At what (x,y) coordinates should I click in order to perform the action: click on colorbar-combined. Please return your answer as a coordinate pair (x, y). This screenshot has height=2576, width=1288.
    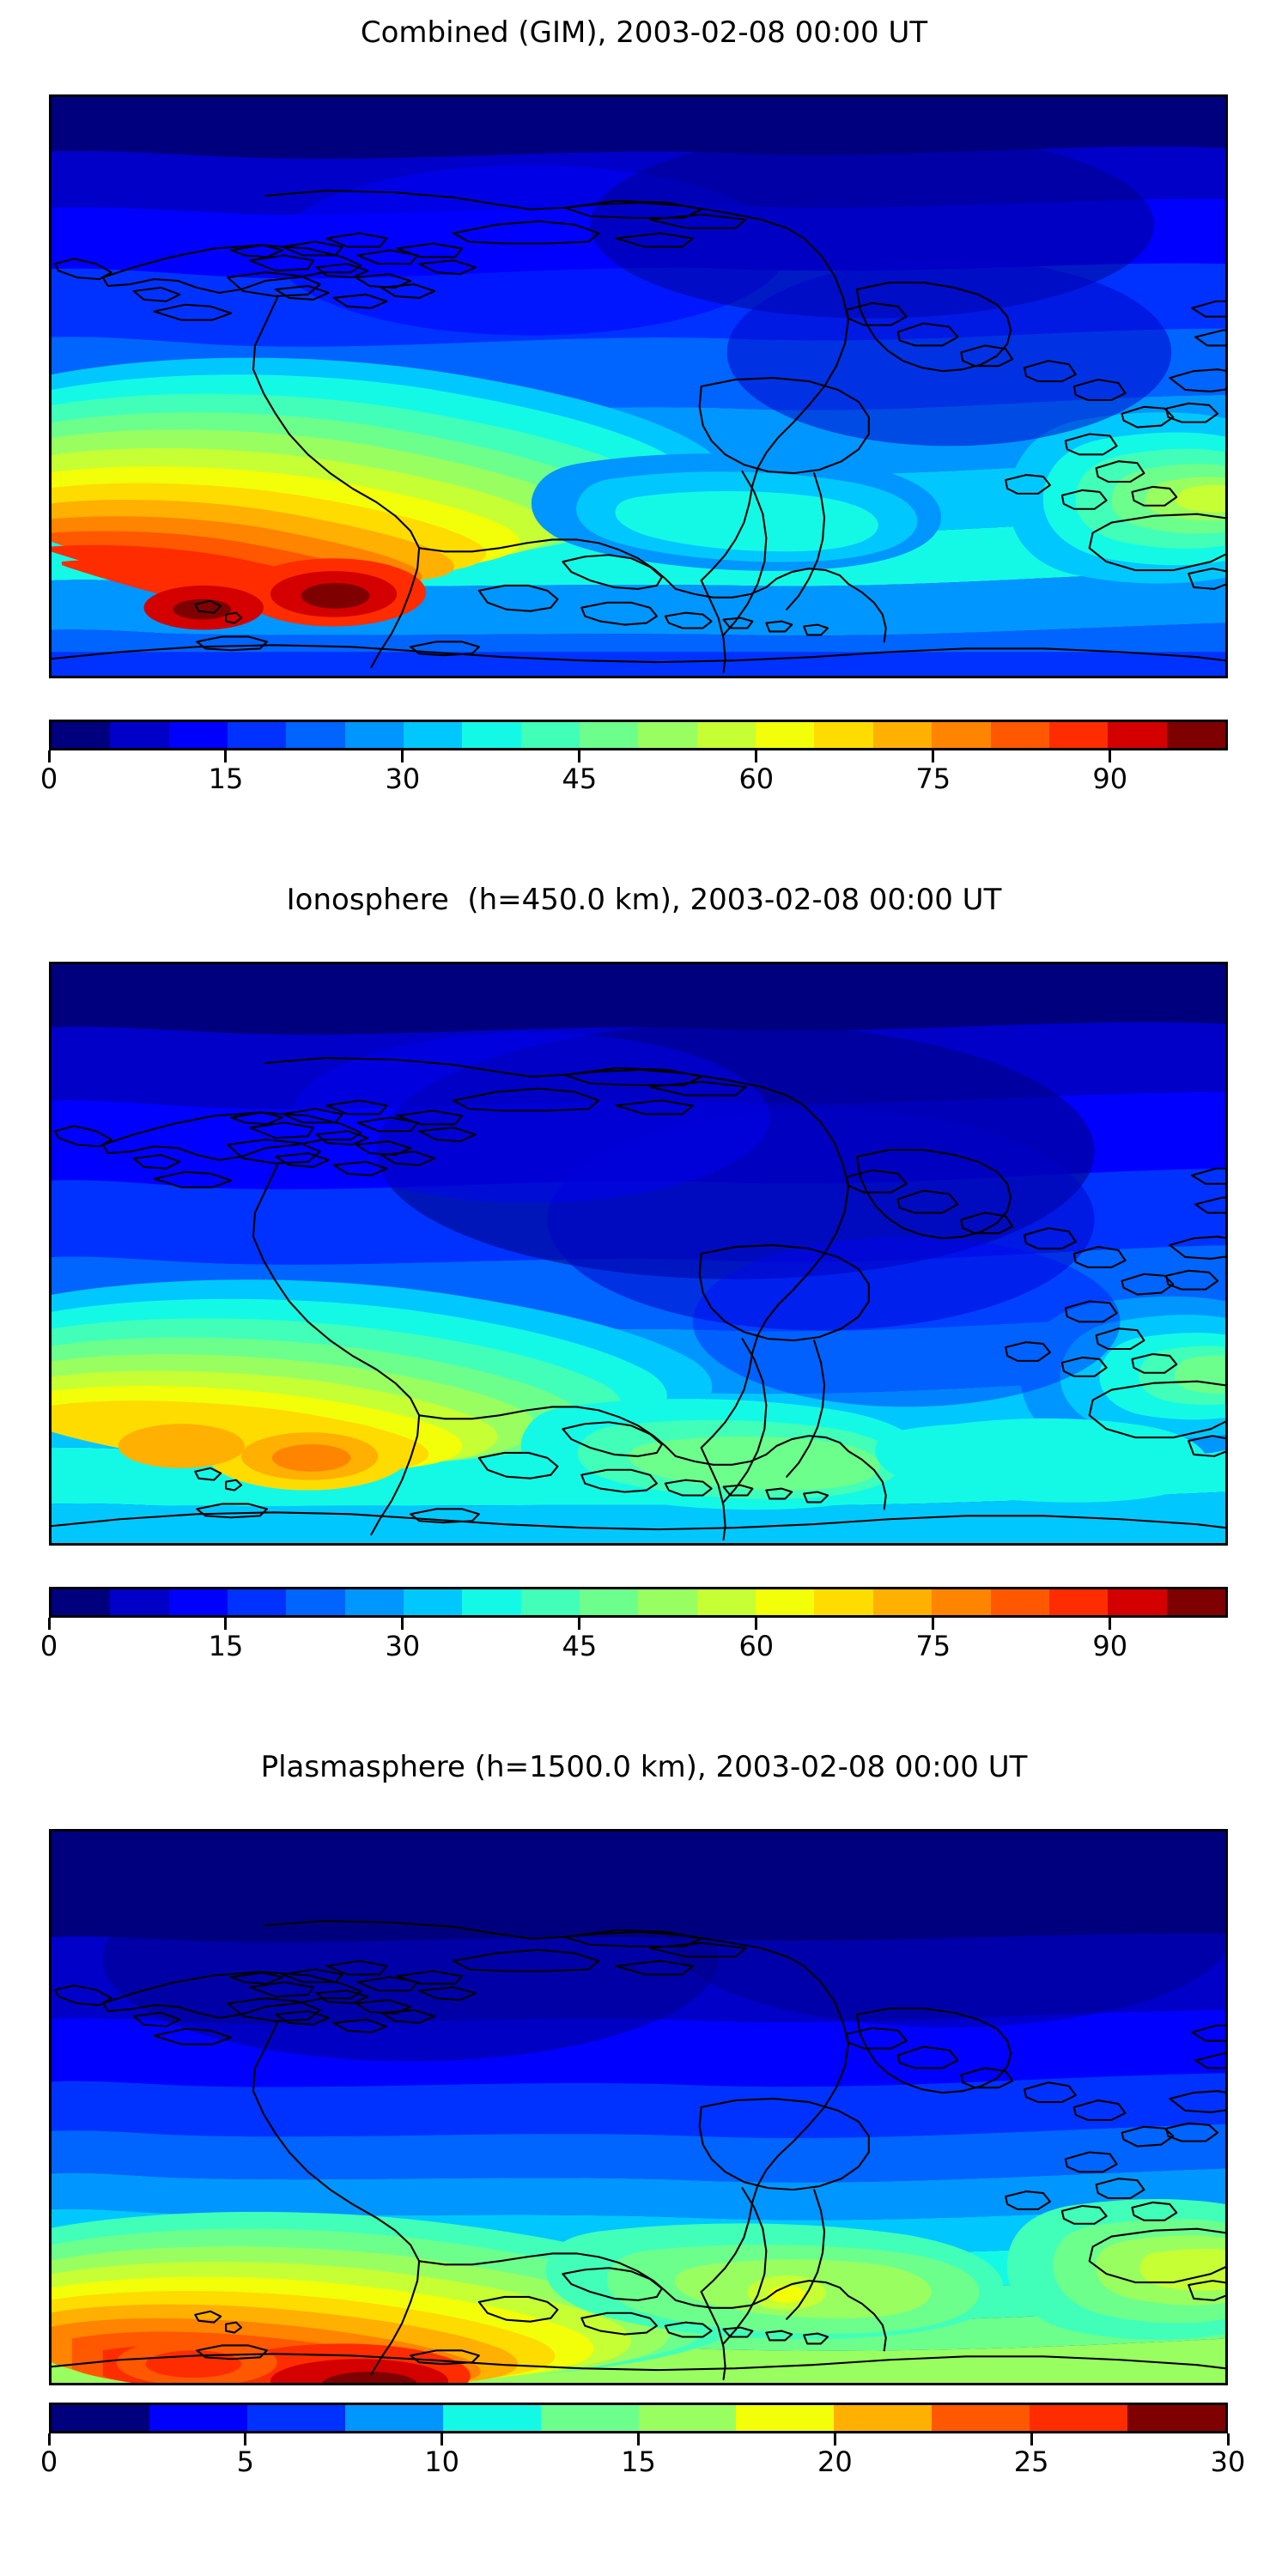
    Looking at the image, I should click on (638, 735).